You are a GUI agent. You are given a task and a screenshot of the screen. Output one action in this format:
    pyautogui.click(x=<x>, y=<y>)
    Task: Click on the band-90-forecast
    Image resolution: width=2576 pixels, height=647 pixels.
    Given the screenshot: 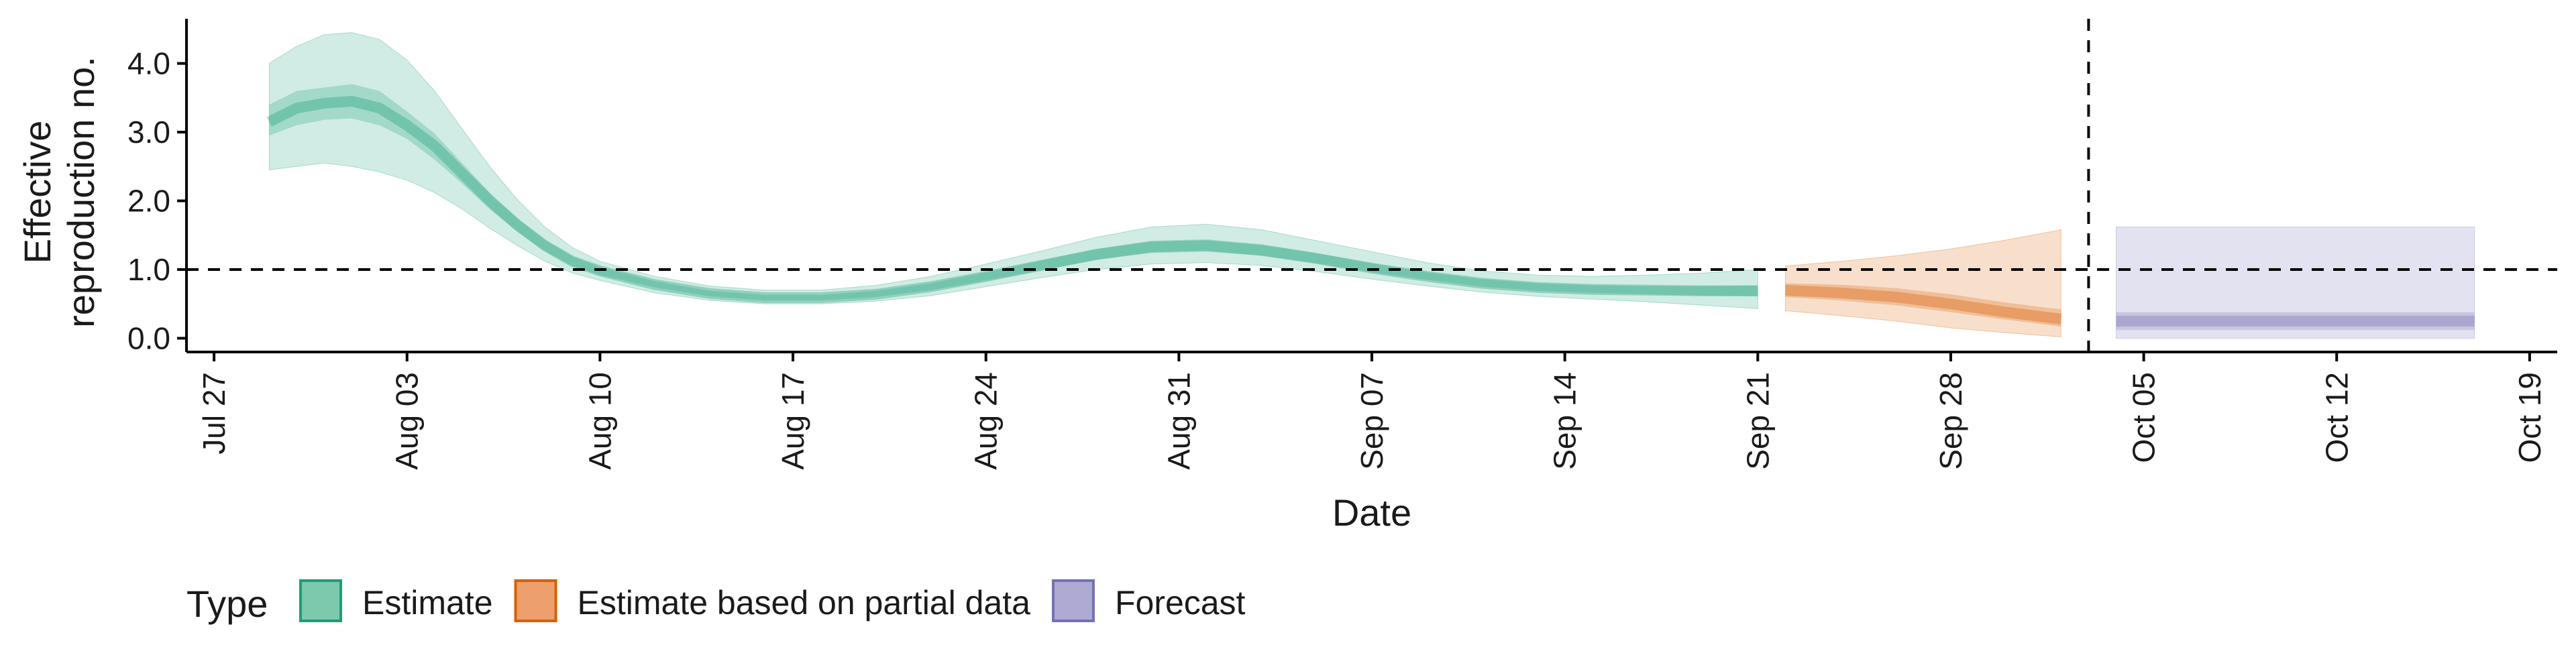 What is the action you would take?
    pyautogui.click(x=2295, y=283)
    